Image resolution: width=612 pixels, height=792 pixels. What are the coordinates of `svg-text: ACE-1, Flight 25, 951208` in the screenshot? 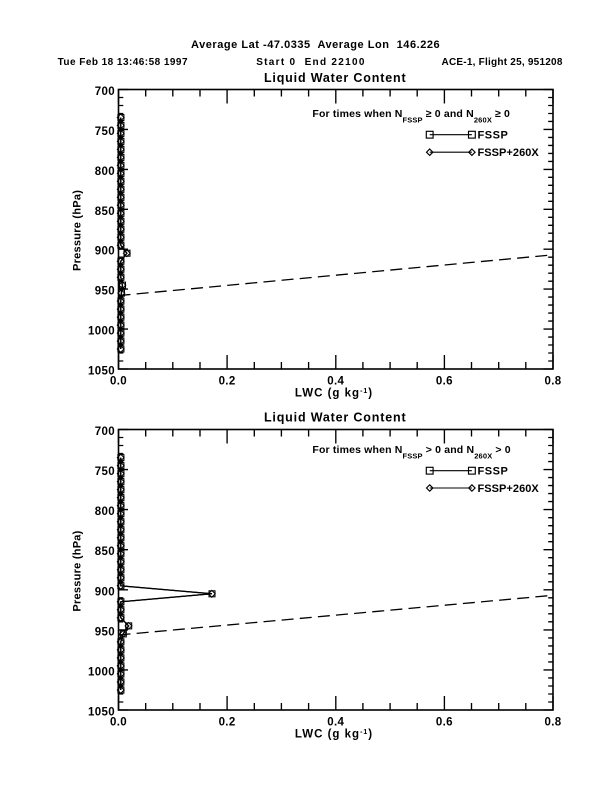 It's located at (502, 62).